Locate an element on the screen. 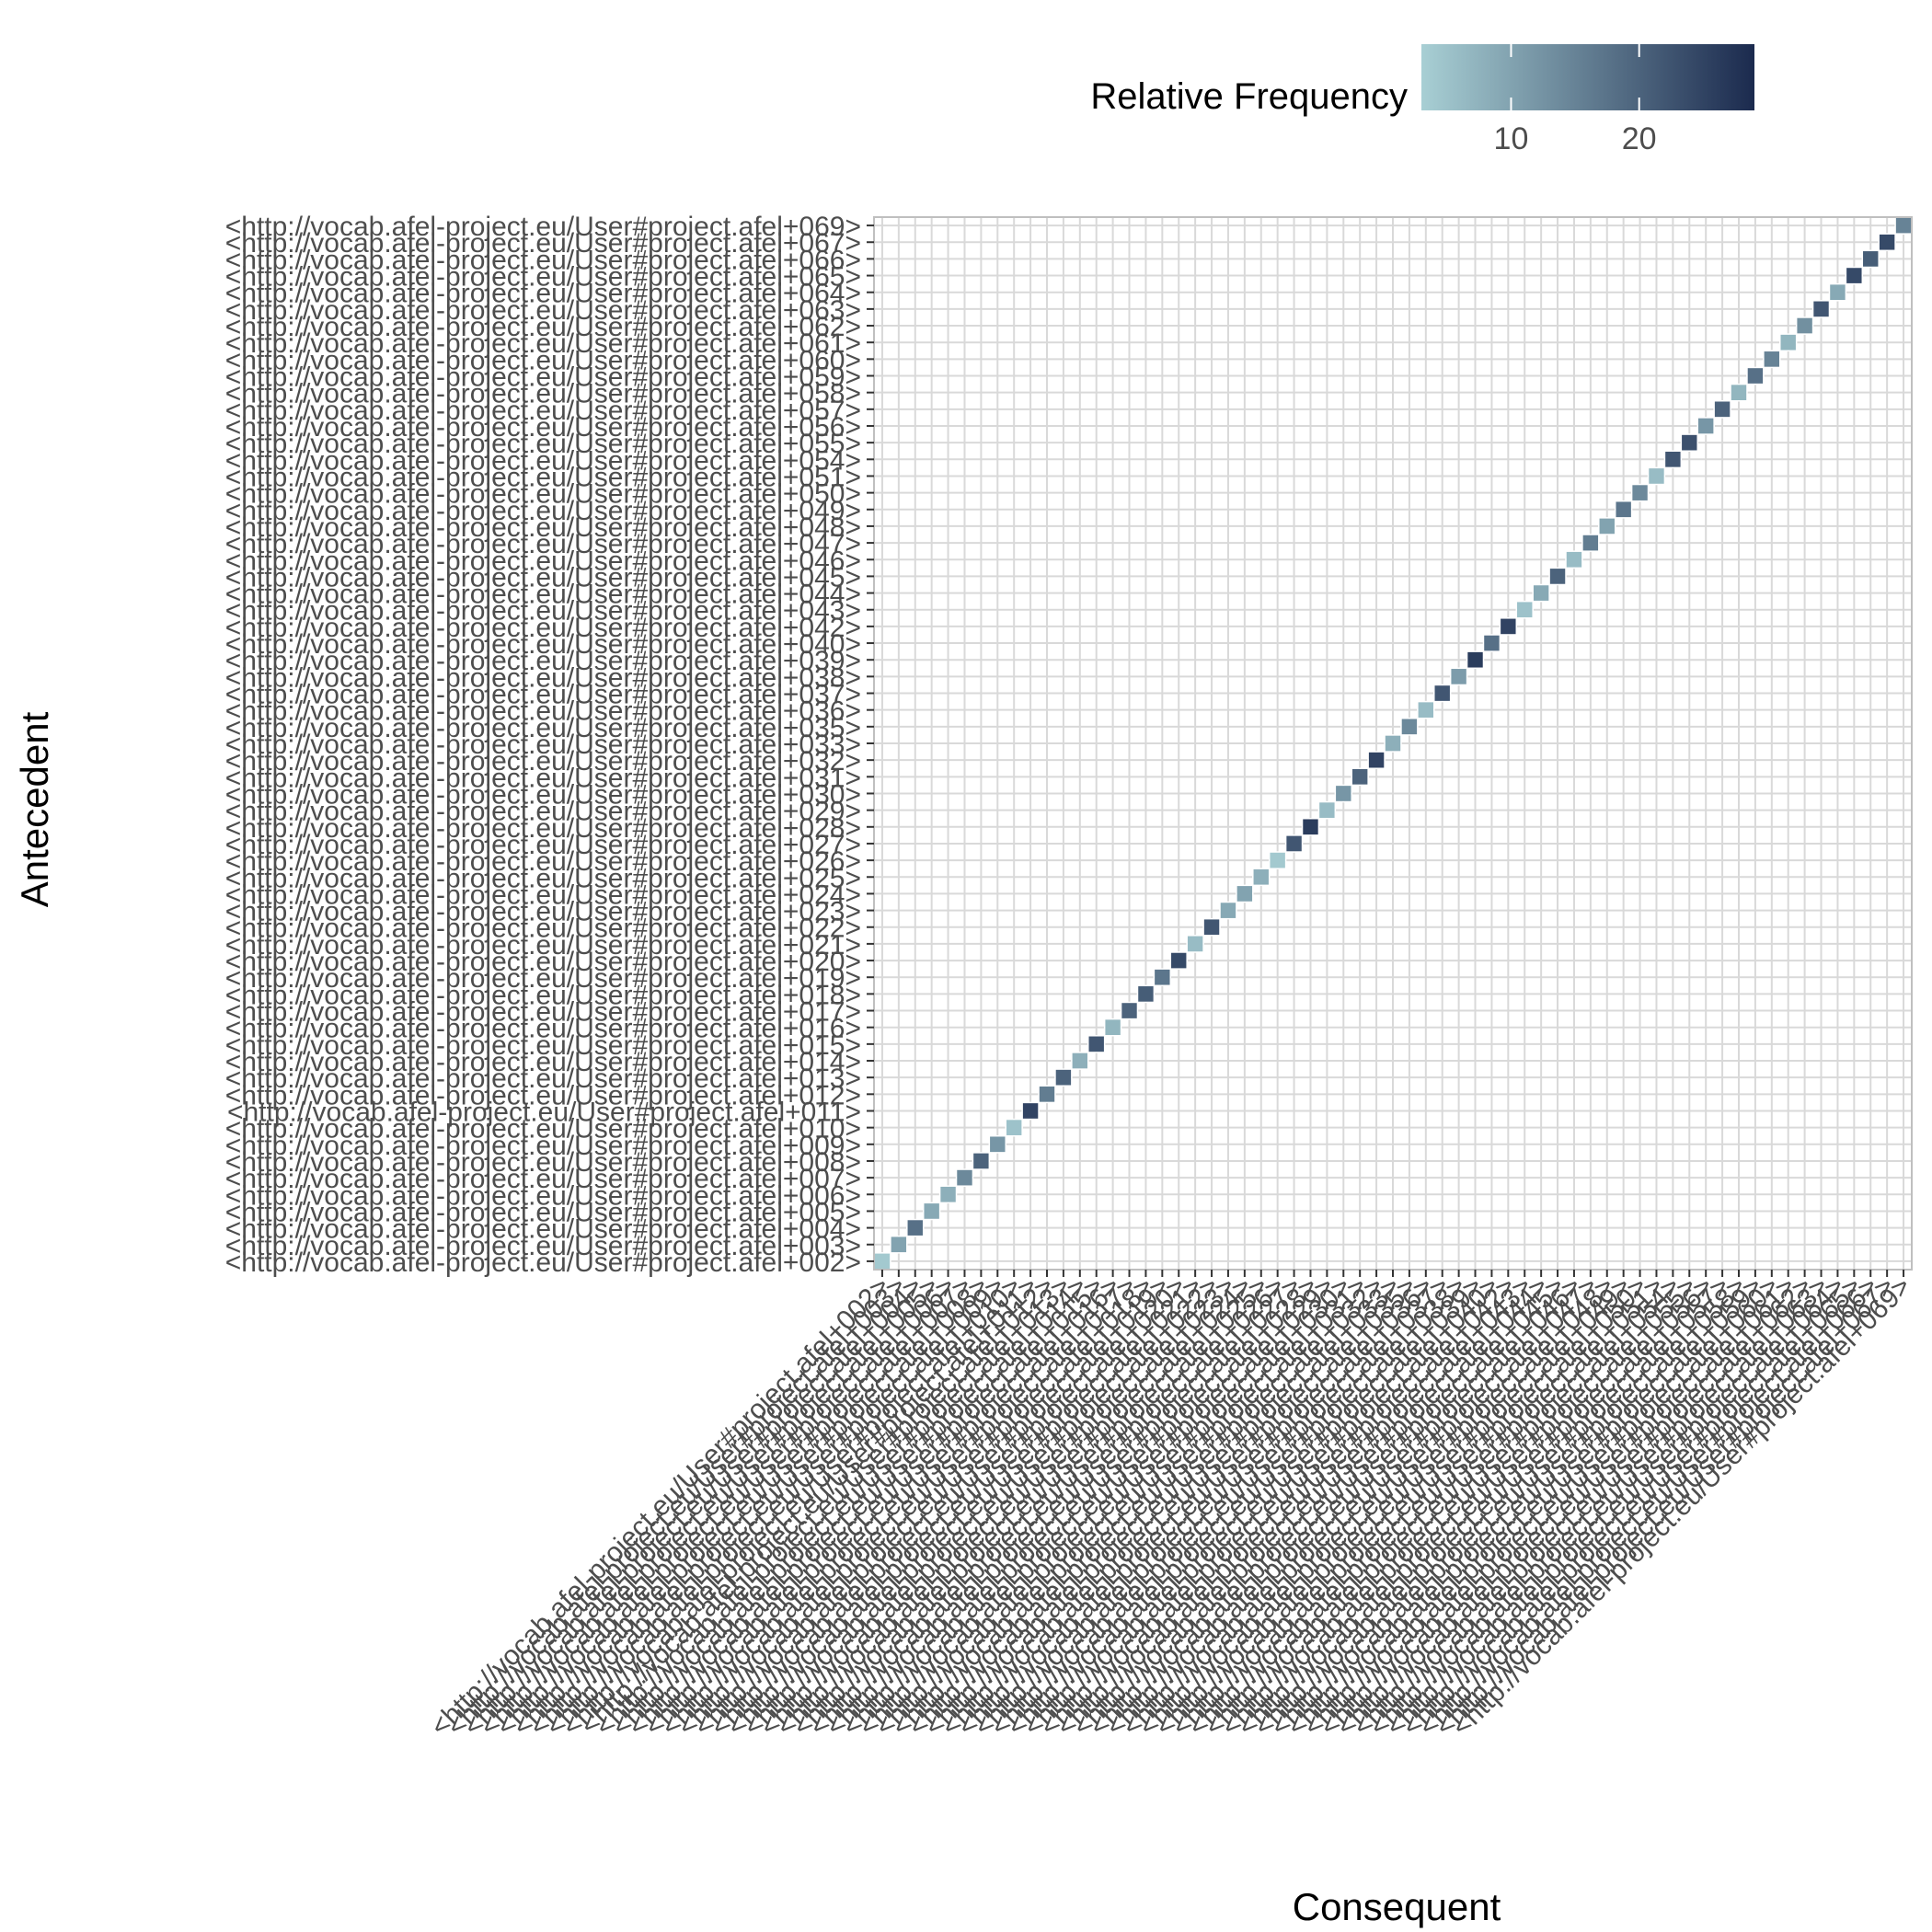  legend: Relative Frequency 10 20 is located at coordinates (1422, 100).